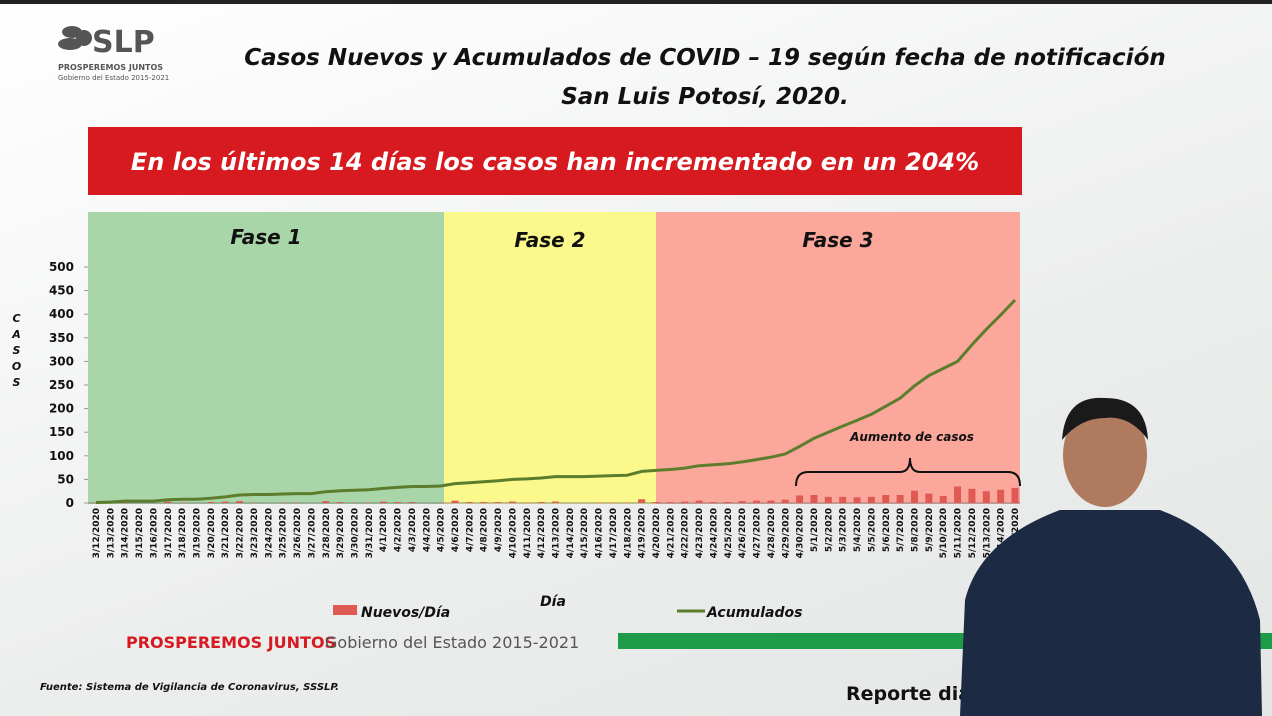 The height and width of the screenshot is (716, 1272). What do you see at coordinates (550, 358) in the screenshot?
I see `phase-2-area` at bounding box center [550, 358].